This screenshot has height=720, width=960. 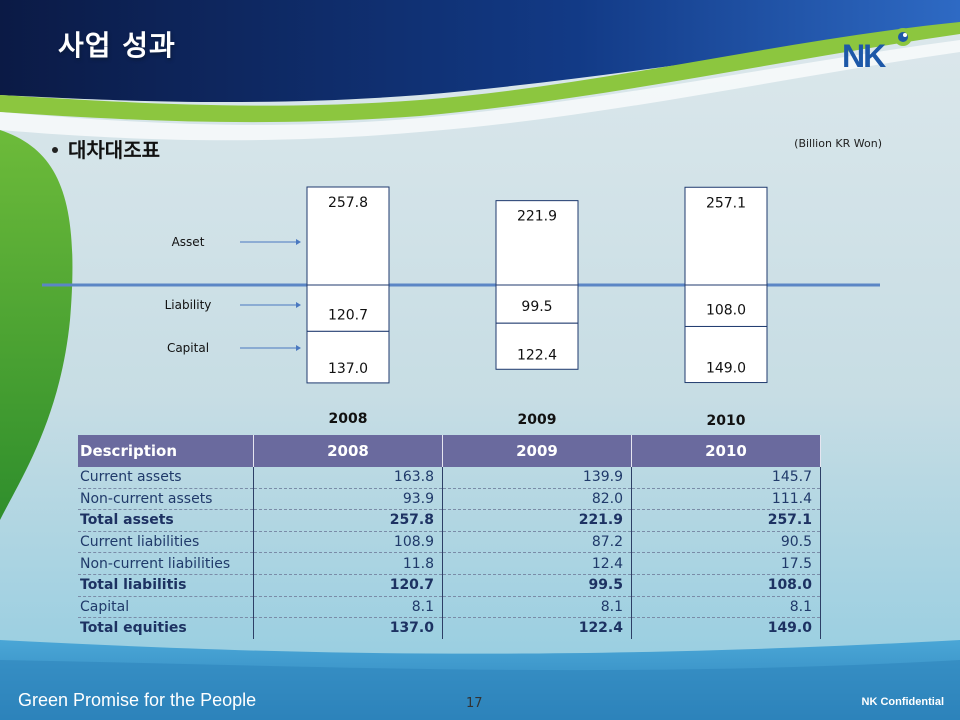 What do you see at coordinates (726, 369) in the screenshot?
I see `capital-value-label: 149.0` at bounding box center [726, 369].